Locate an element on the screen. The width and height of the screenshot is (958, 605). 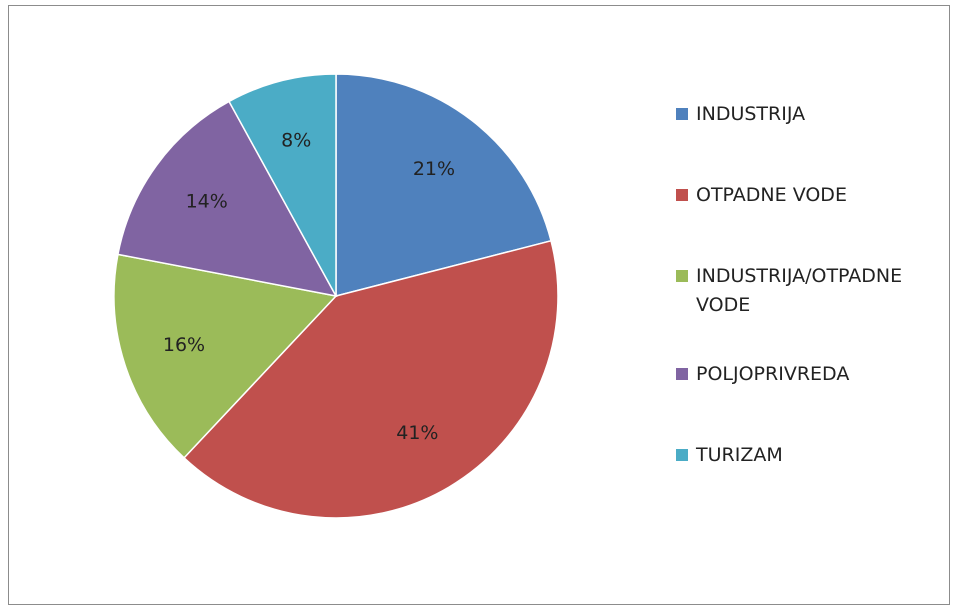
data-label: 41% is located at coordinates (417, 433).